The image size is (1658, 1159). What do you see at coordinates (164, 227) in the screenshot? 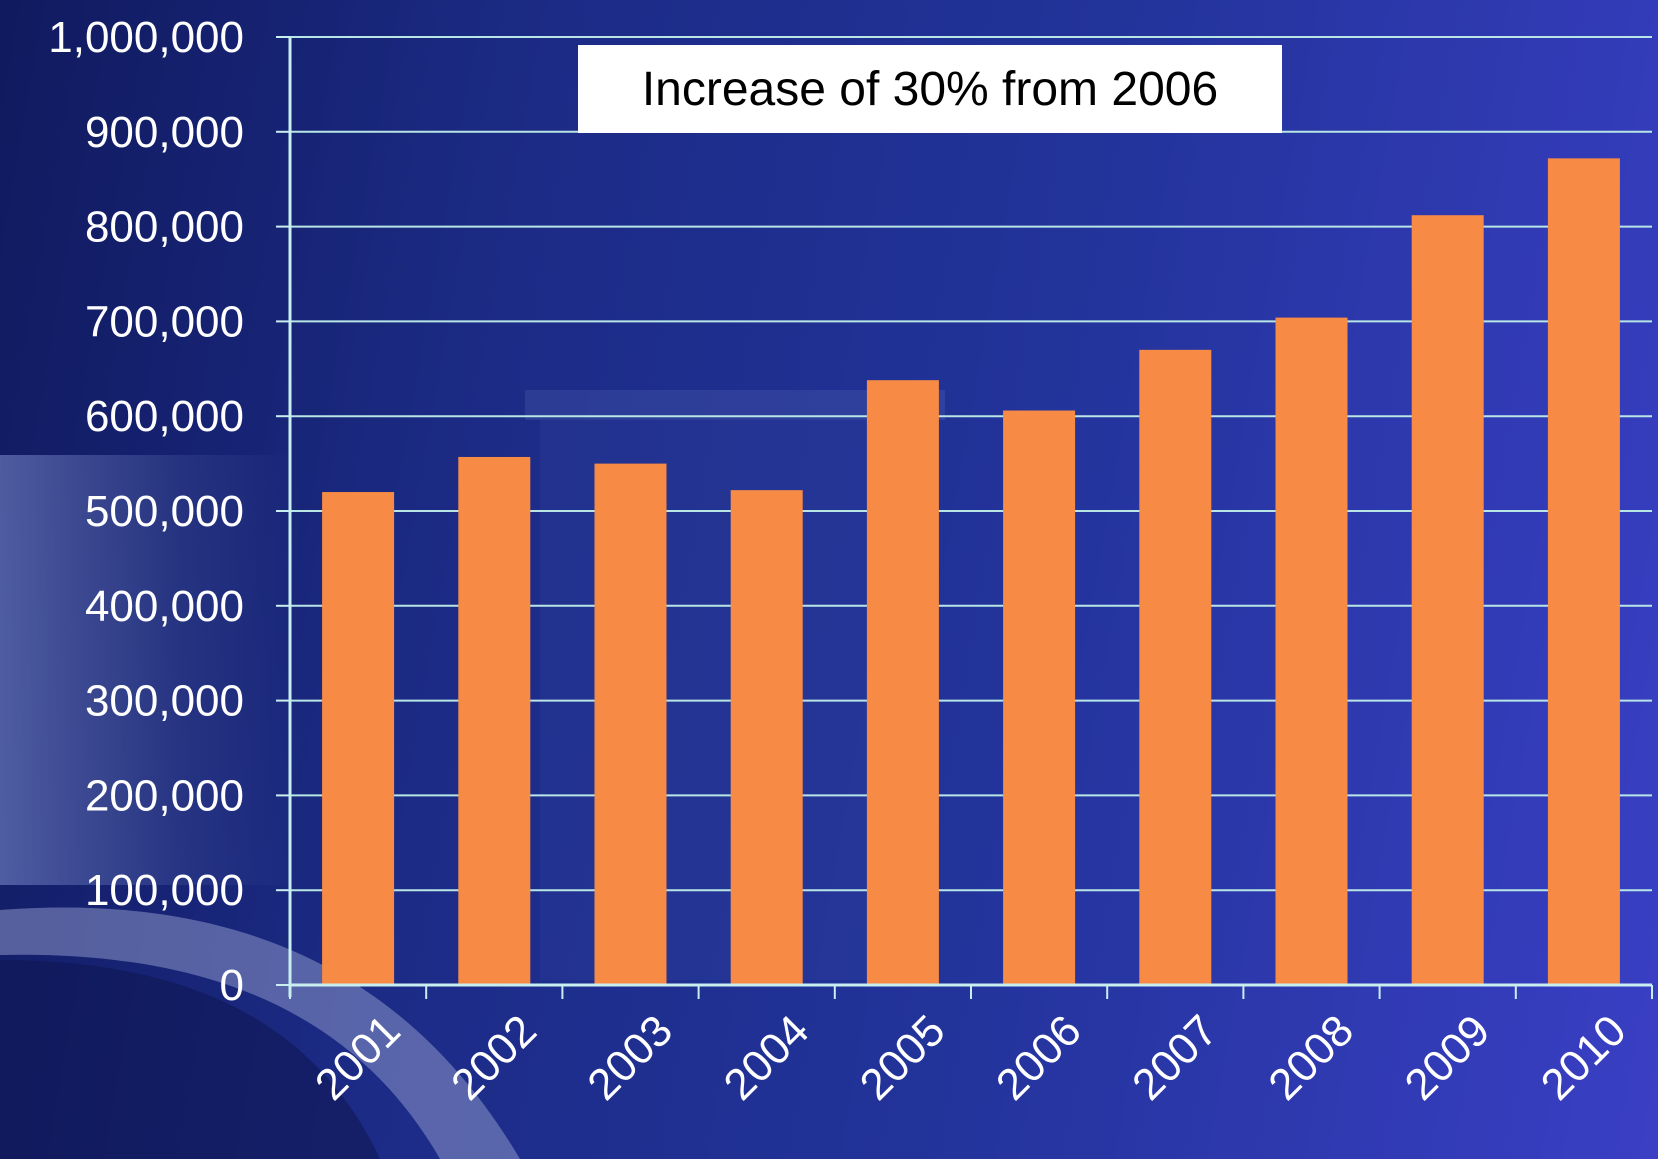
I see `y-tick-label: 800,000` at bounding box center [164, 227].